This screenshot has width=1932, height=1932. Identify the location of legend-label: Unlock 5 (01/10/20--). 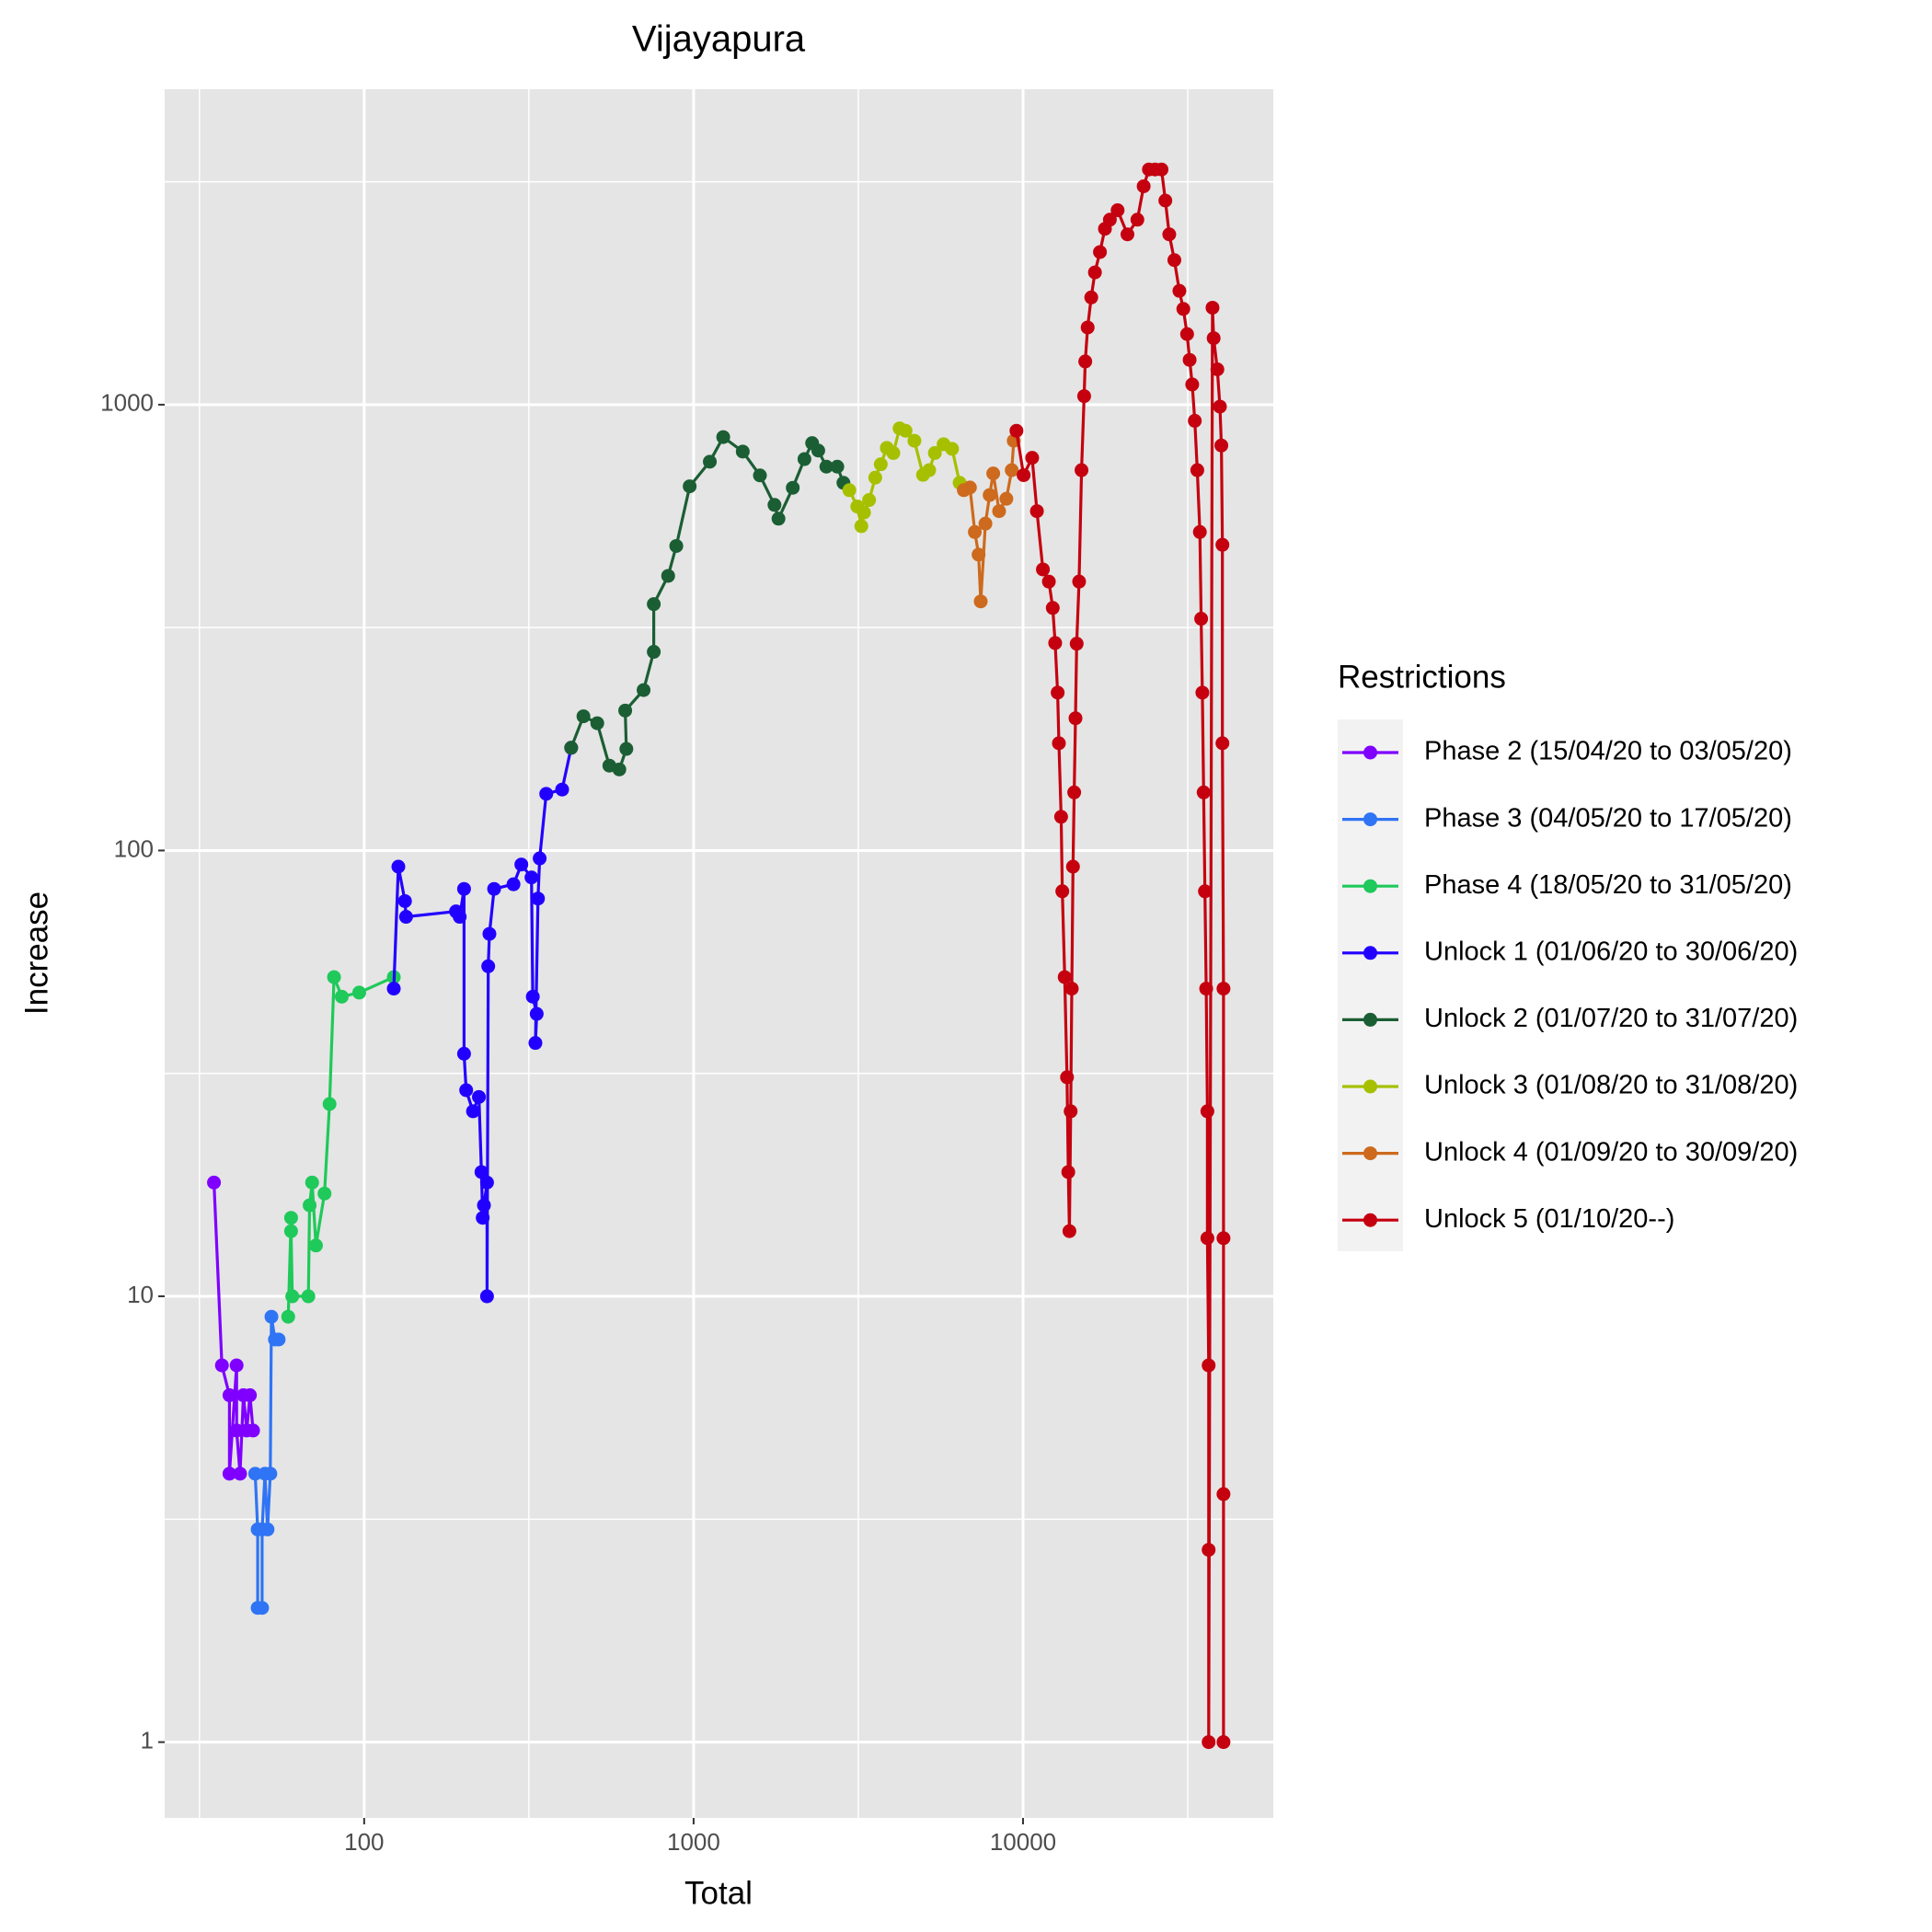
(1549, 1219).